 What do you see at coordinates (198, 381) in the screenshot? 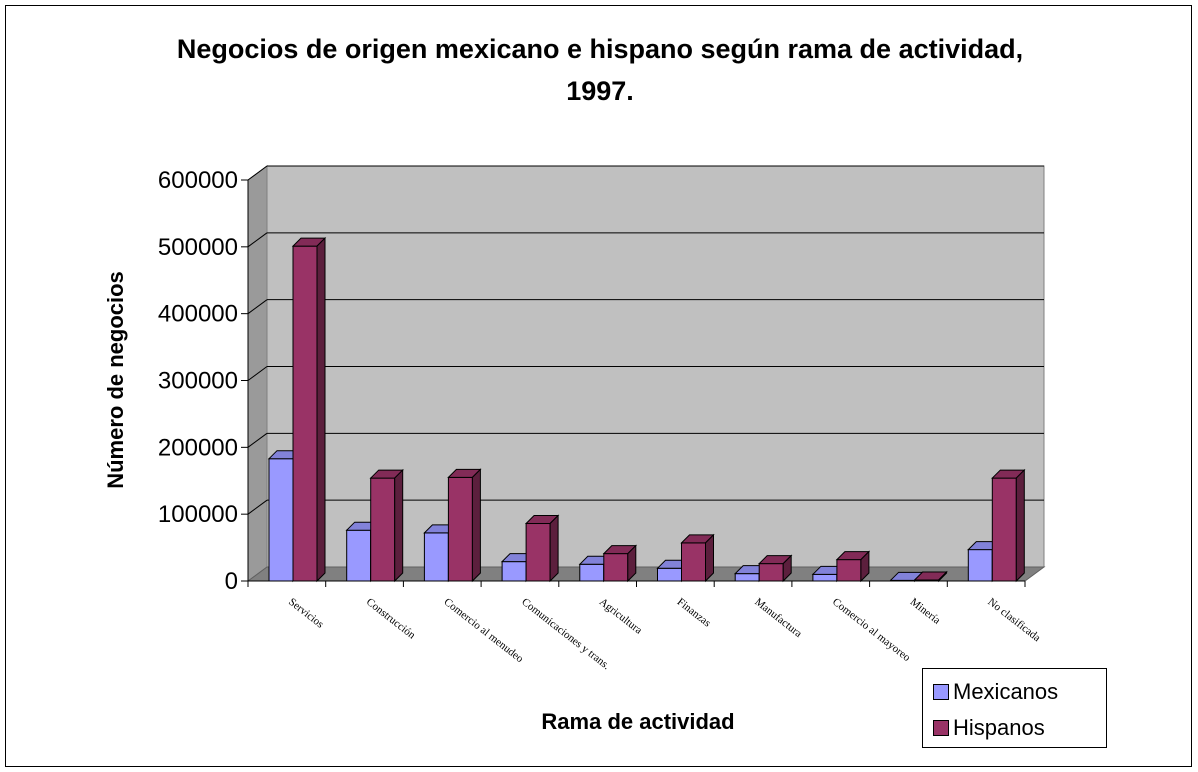
I see `y-tick-label: 300000` at bounding box center [198, 381].